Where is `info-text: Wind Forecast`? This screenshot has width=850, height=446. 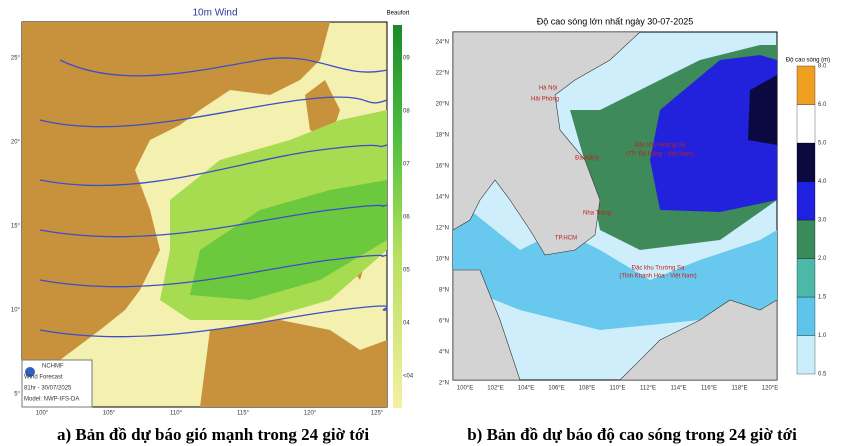 info-text: Wind Forecast is located at coordinates (43, 378).